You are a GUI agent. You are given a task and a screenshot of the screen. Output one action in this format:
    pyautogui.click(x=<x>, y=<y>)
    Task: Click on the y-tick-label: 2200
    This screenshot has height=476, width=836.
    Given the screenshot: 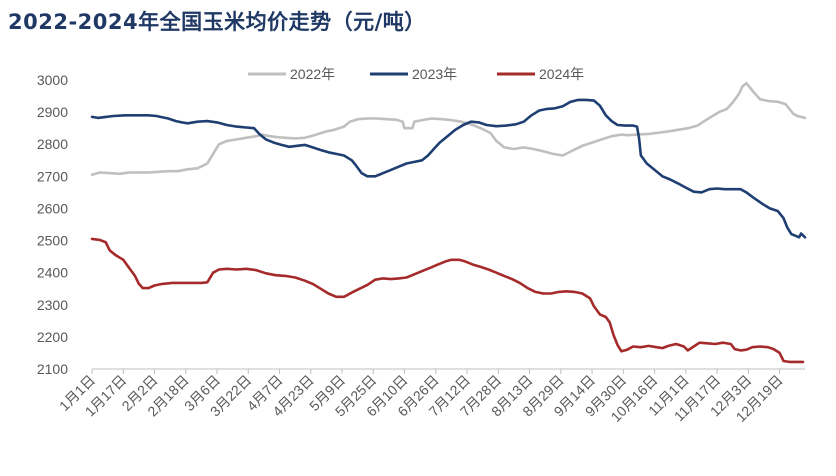 What is the action you would take?
    pyautogui.click(x=52, y=337)
    